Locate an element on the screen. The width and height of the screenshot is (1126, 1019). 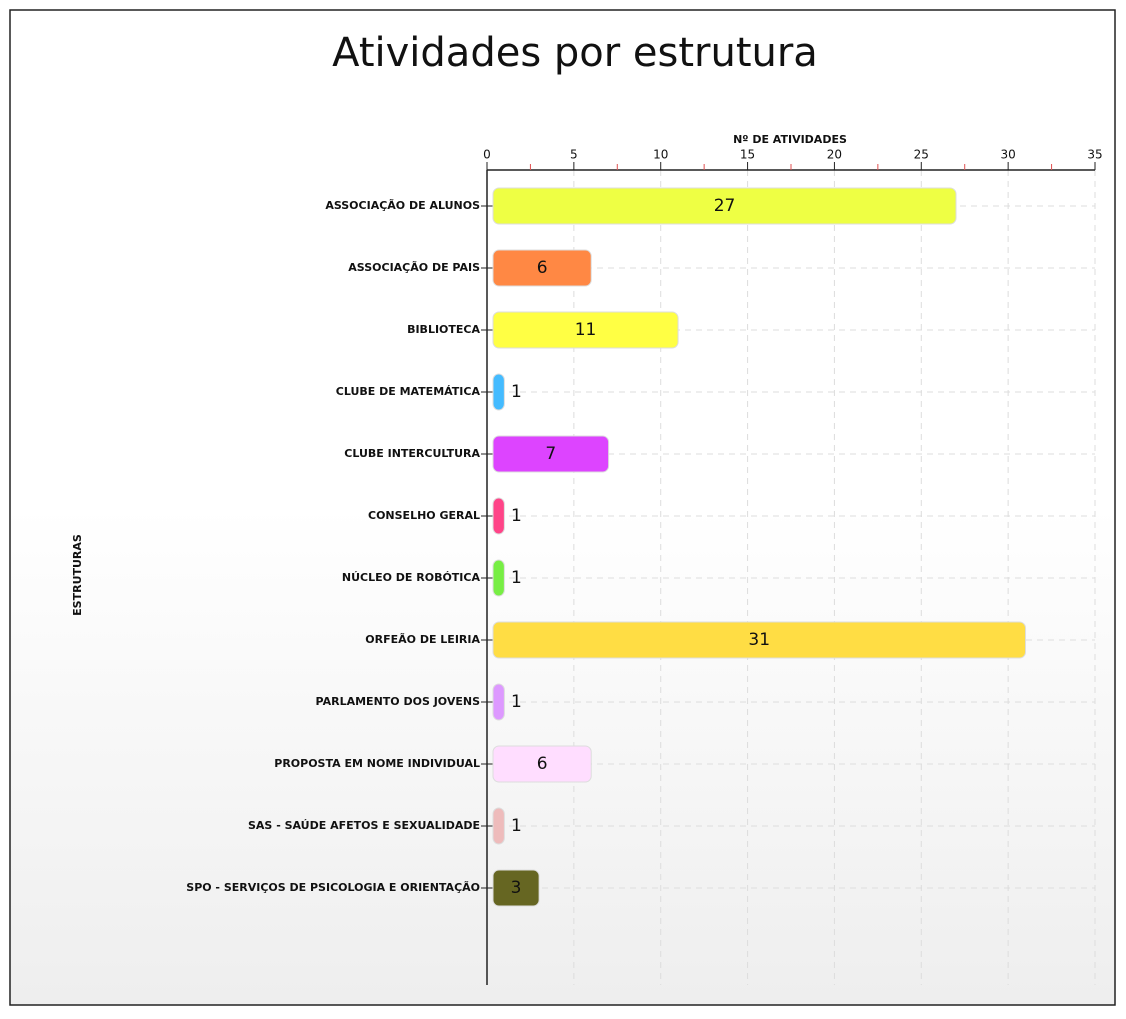
y-tick-label: NÚCLEO DE ROBÓTICA is located at coordinates (411, 577).